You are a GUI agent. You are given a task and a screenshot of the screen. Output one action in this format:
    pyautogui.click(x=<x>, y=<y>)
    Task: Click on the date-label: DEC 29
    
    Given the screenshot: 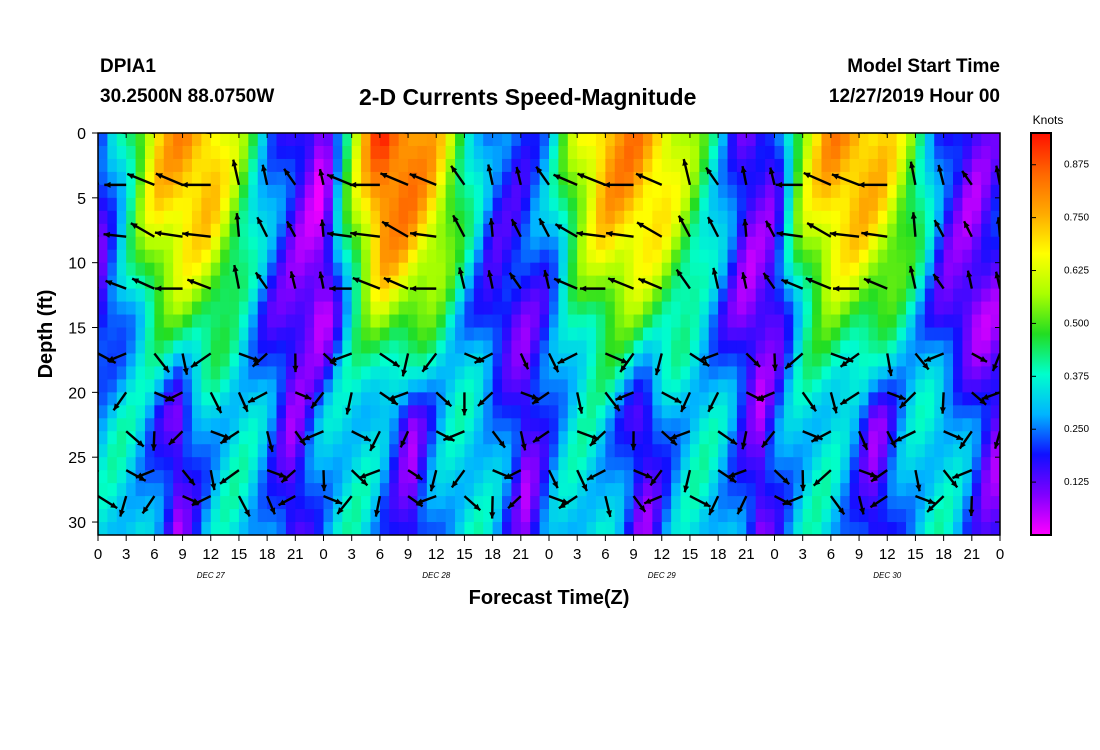 What is the action you would take?
    pyautogui.click(x=662, y=575)
    